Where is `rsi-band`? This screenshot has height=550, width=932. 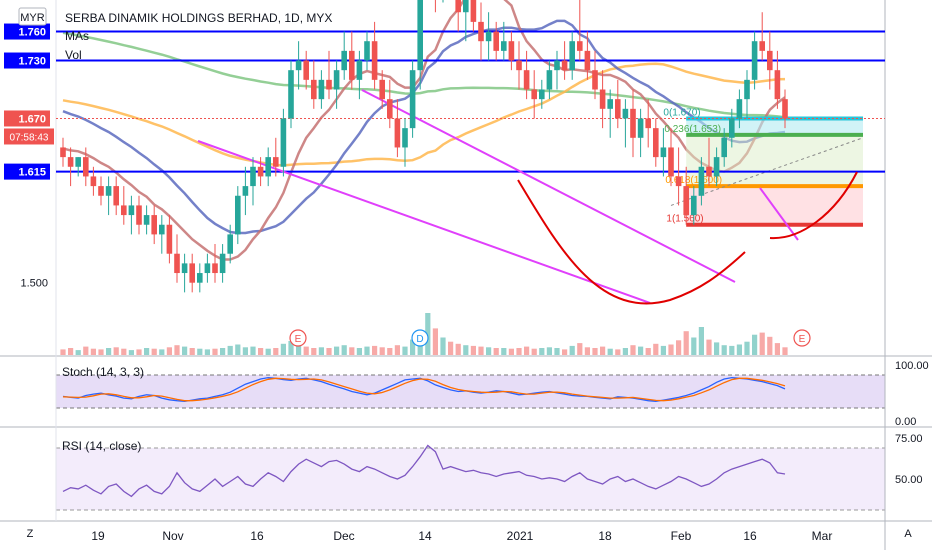
rsi-band is located at coordinates (470, 479).